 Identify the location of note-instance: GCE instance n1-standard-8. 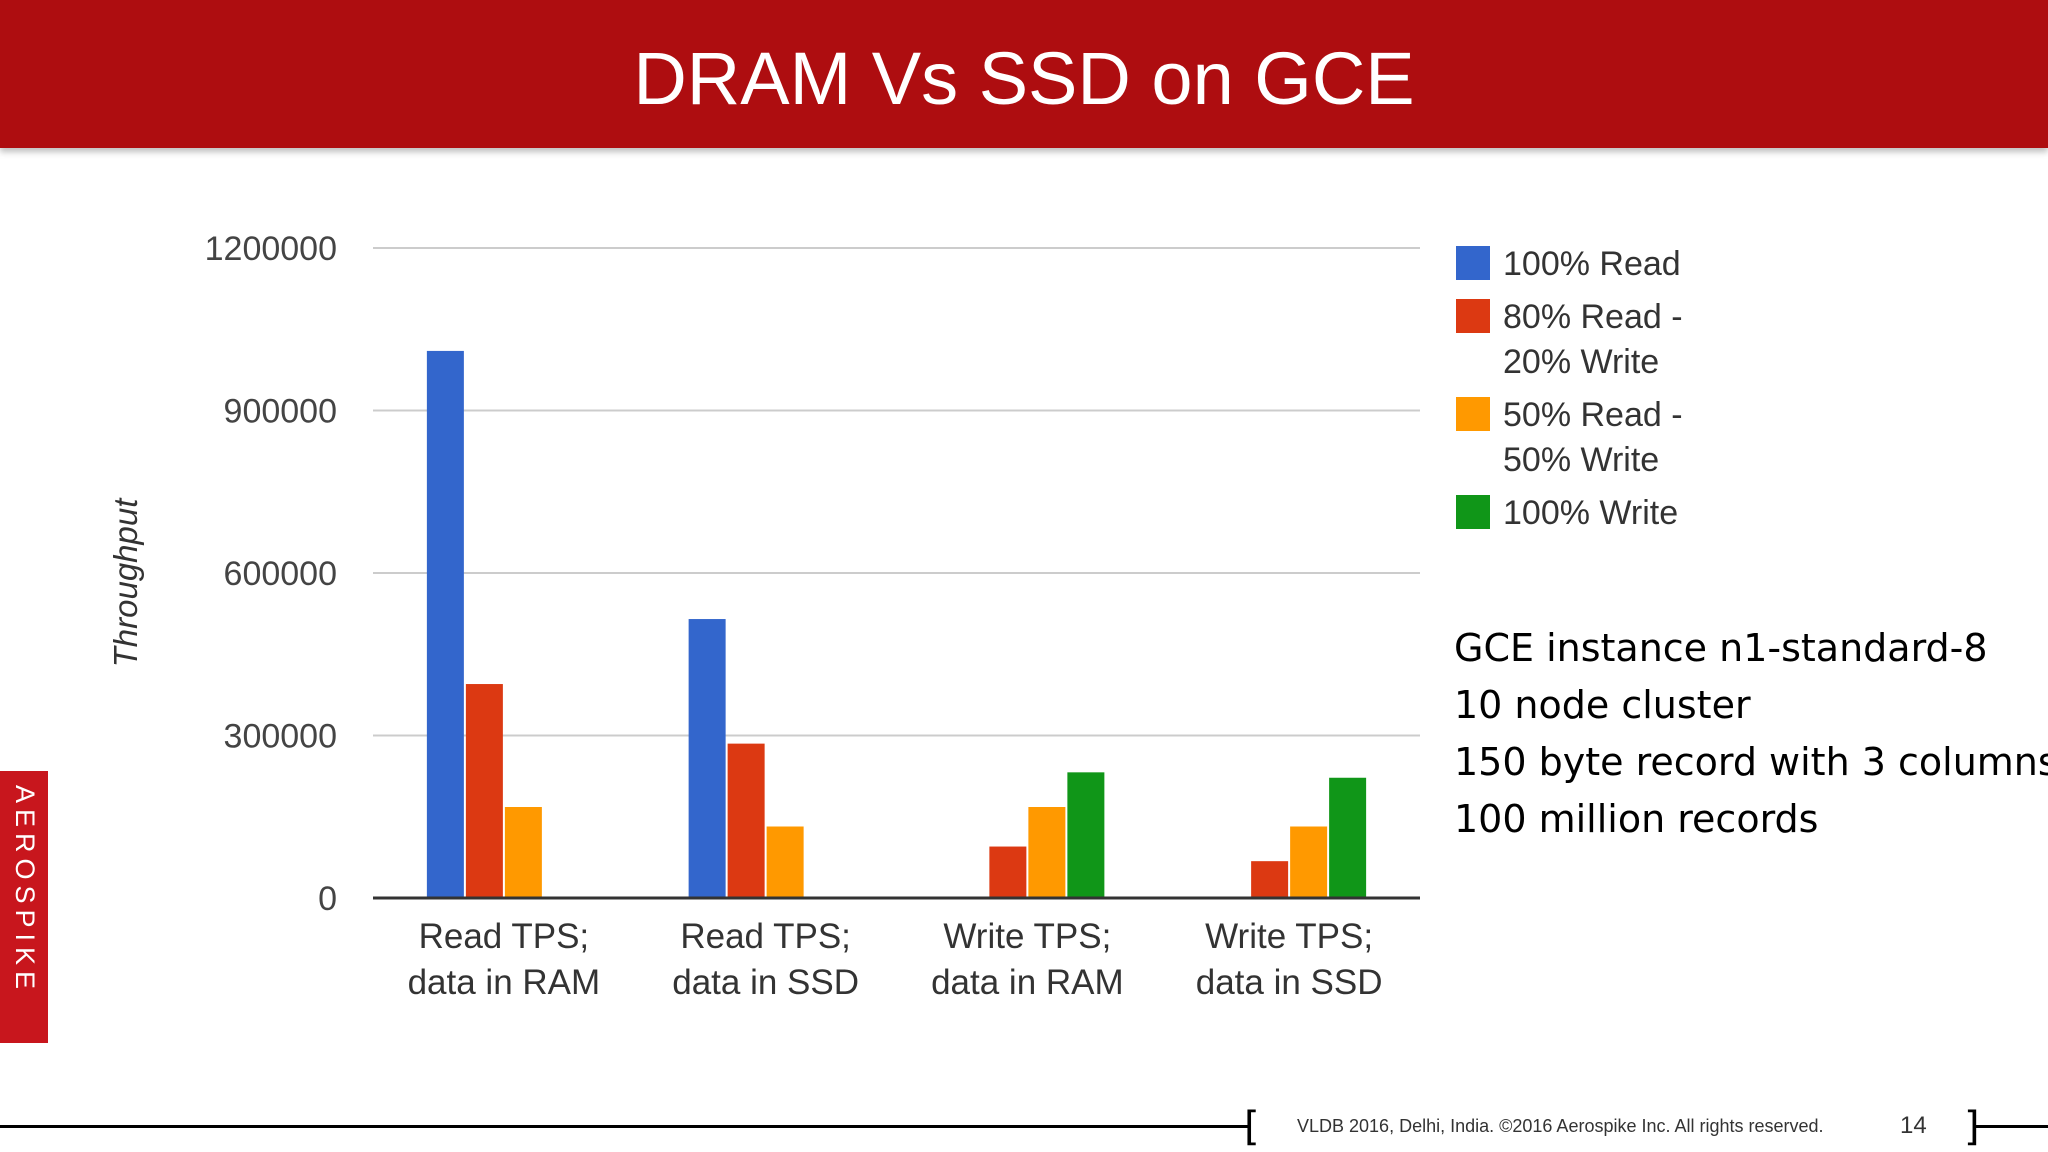
(1721, 648).